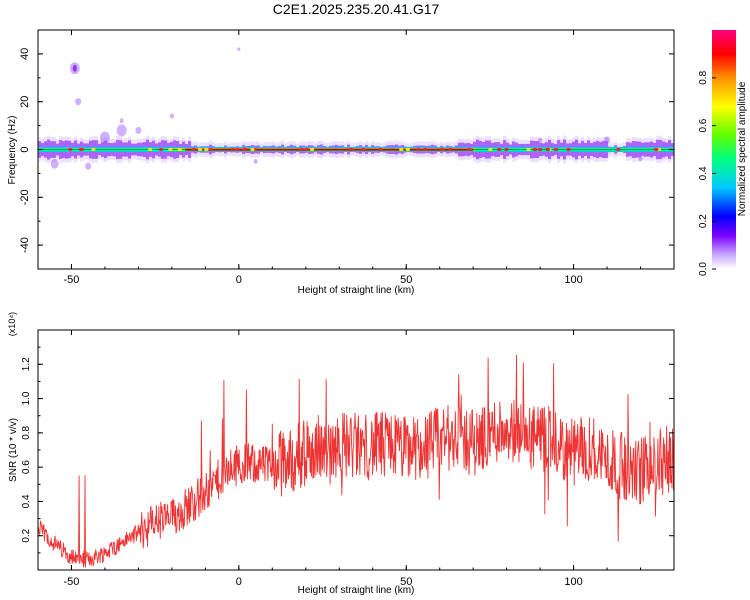 The width and height of the screenshot is (750, 600). I want to click on snr-x-tick-label: -50, so click(72, 582).